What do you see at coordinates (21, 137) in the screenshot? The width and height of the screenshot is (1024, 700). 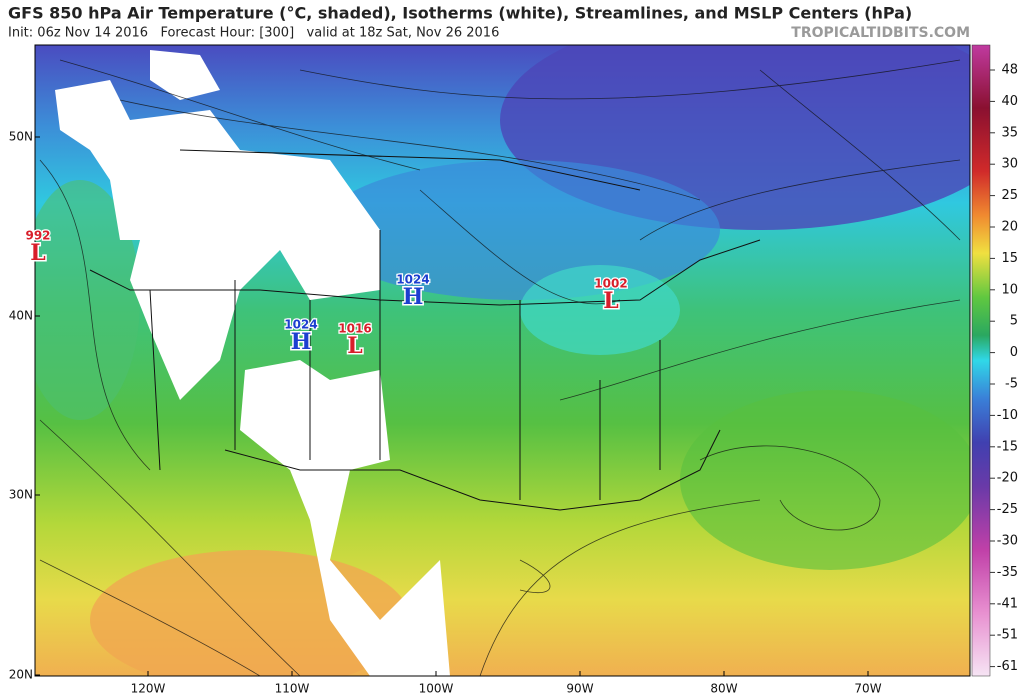 I see `latitude-label: 50N` at bounding box center [21, 137].